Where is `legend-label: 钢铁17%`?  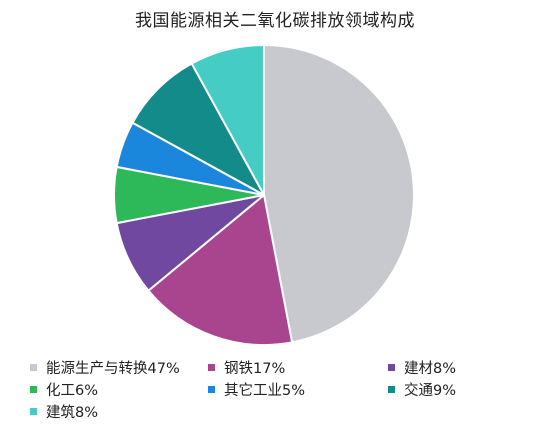 legend-label: 钢铁17% is located at coordinates (255, 369).